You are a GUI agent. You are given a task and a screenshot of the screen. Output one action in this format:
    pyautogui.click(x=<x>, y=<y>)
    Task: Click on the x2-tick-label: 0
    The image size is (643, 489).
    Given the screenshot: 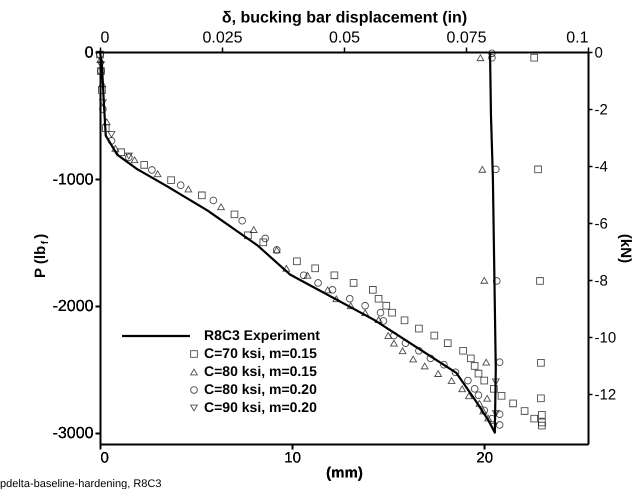 What is the action you would take?
    pyautogui.click(x=105, y=38)
    